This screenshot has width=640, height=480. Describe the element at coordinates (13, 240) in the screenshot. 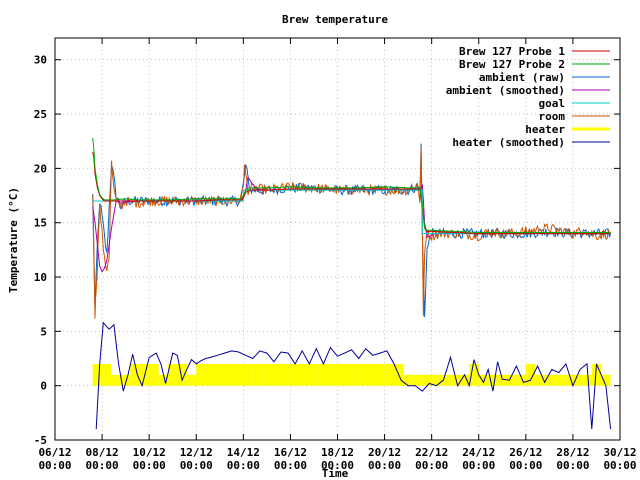

I see `y-axis-label: Temperature (°C)` at that location.